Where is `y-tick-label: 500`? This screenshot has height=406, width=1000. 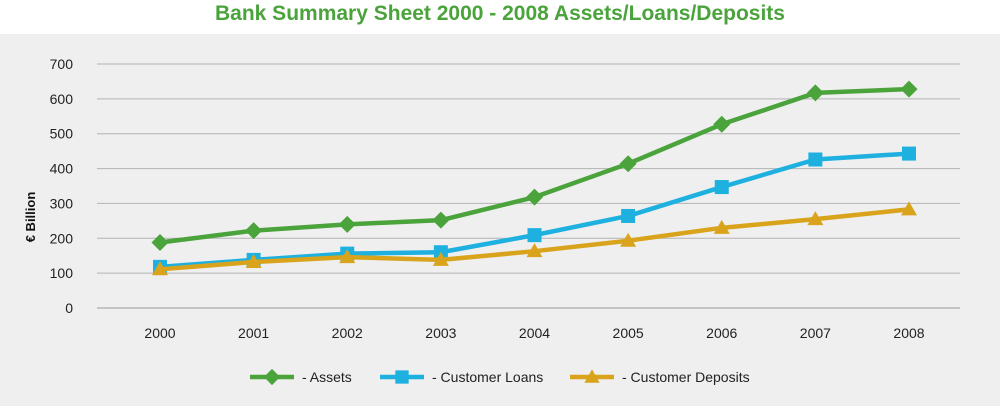
y-tick-label: 500 is located at coordinates (62, 134).